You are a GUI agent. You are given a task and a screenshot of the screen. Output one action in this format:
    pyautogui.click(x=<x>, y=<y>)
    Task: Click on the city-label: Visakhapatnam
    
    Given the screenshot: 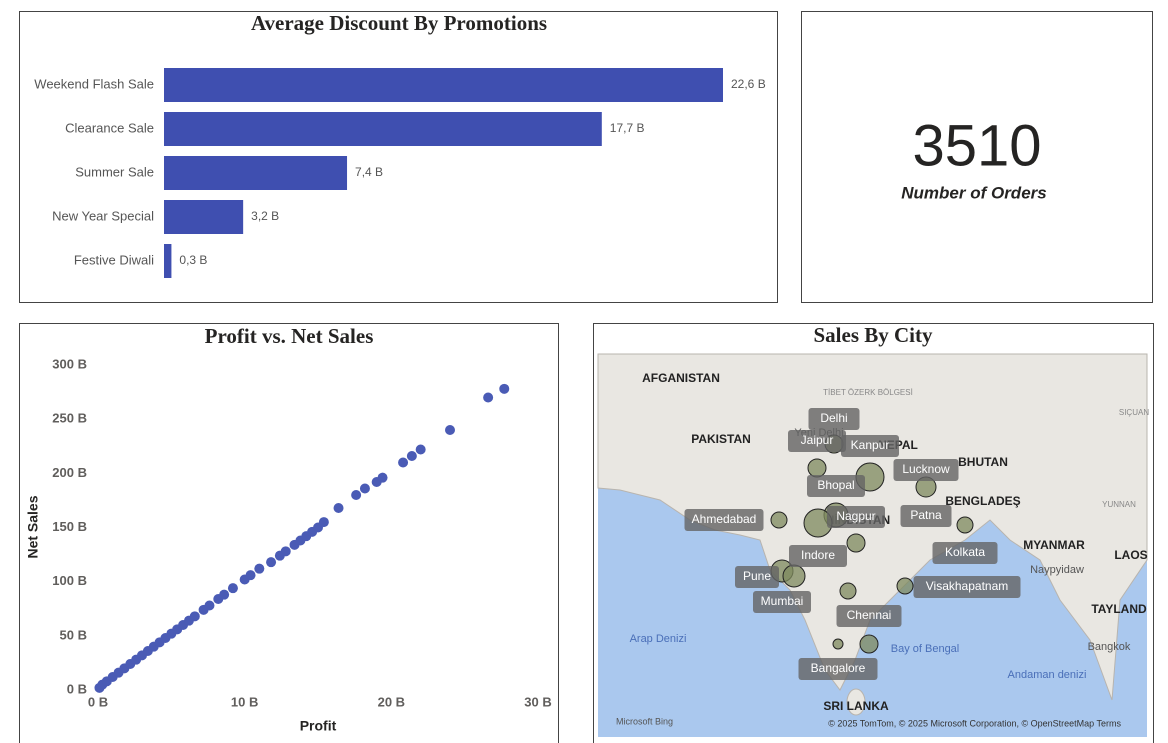 What is the action you would take?
    pyautogui.click(x=967, y=586)
    